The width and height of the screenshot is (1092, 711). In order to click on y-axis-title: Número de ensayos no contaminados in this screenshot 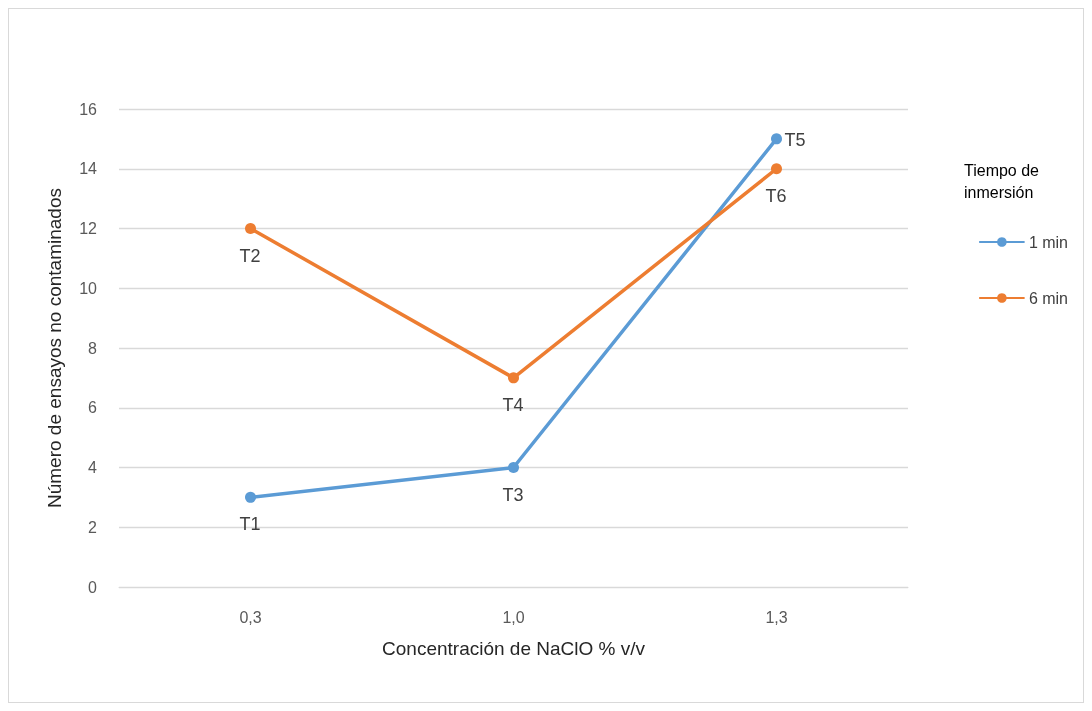, I will do `click(54, 348)`.